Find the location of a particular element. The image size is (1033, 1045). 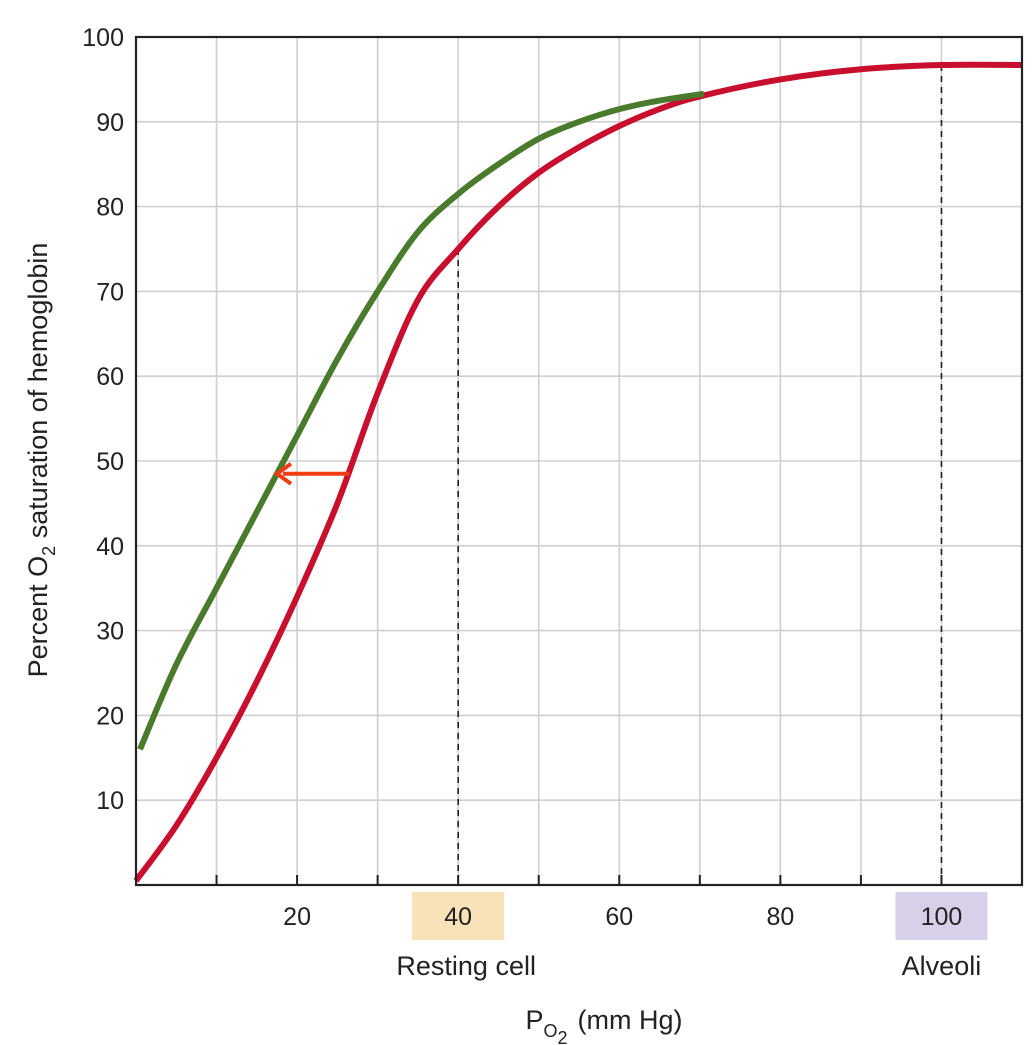

x-tick-label-40: 40 is located at coordinates (458, 917).